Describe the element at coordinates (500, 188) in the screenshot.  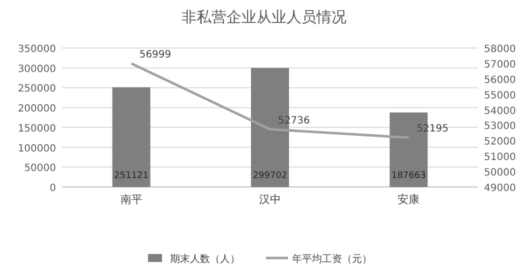
I see `y2-tick-label: 49000` at that location.